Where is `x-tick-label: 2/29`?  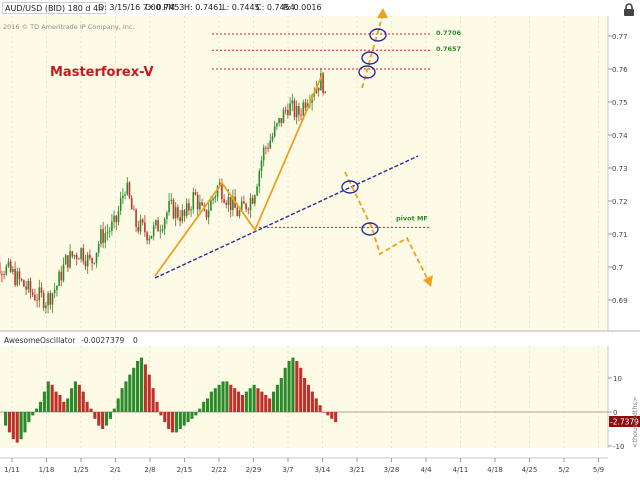
x-tick-label: 2/29 is located at coordinates (254, 470).